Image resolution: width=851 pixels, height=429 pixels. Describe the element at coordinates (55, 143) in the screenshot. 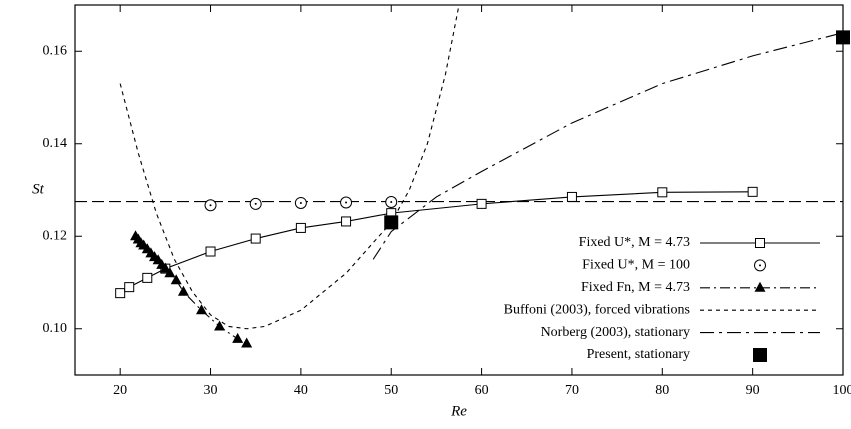

I see `y-tick-label: 0.14` at that location.